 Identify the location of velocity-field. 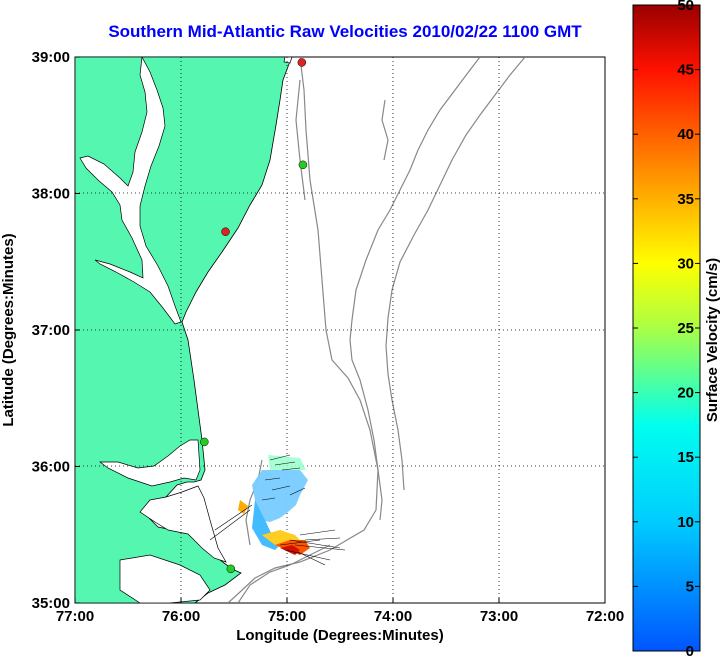
(274, 505).